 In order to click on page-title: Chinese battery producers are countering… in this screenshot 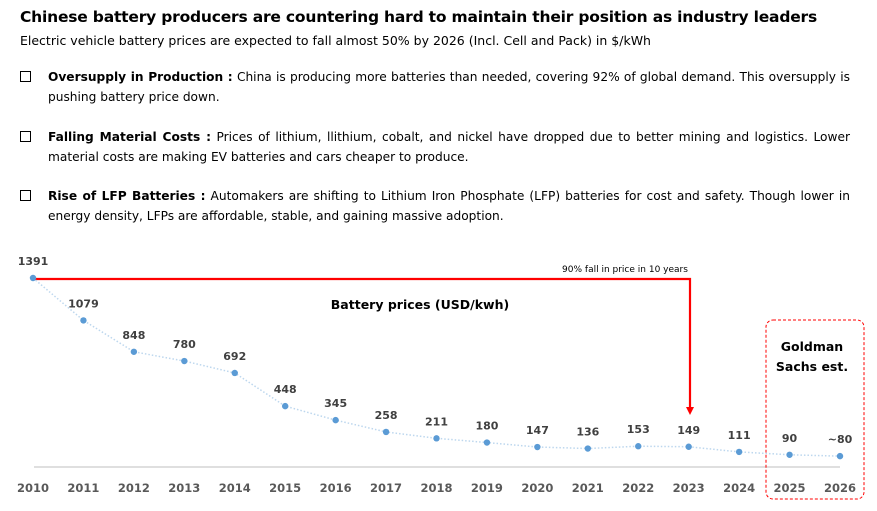, I will do `click(418, 17)`.